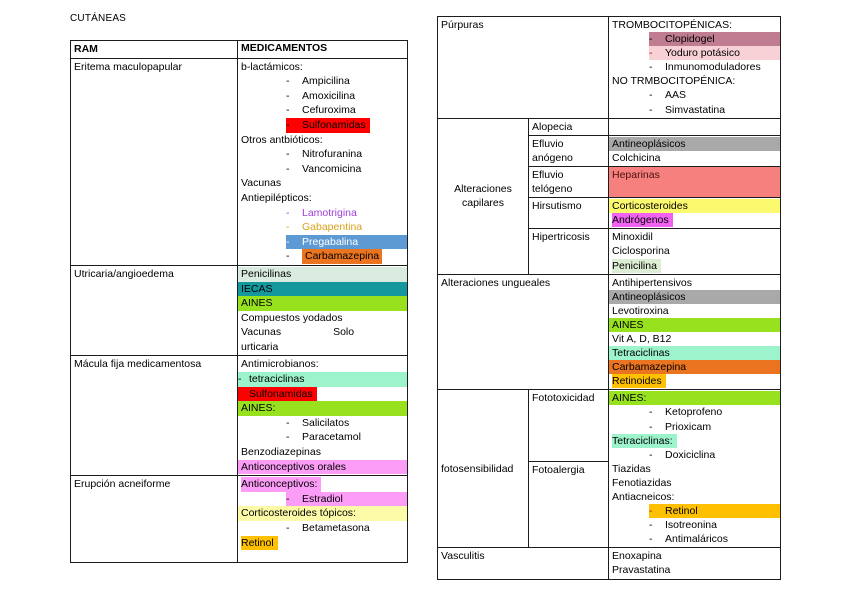 The width and height of the screenshot is (848, 599). What do you see at coordinates (694, 265) in the screenshot?
I see `med-line: Penicilina` at bounding box center [694, 265].